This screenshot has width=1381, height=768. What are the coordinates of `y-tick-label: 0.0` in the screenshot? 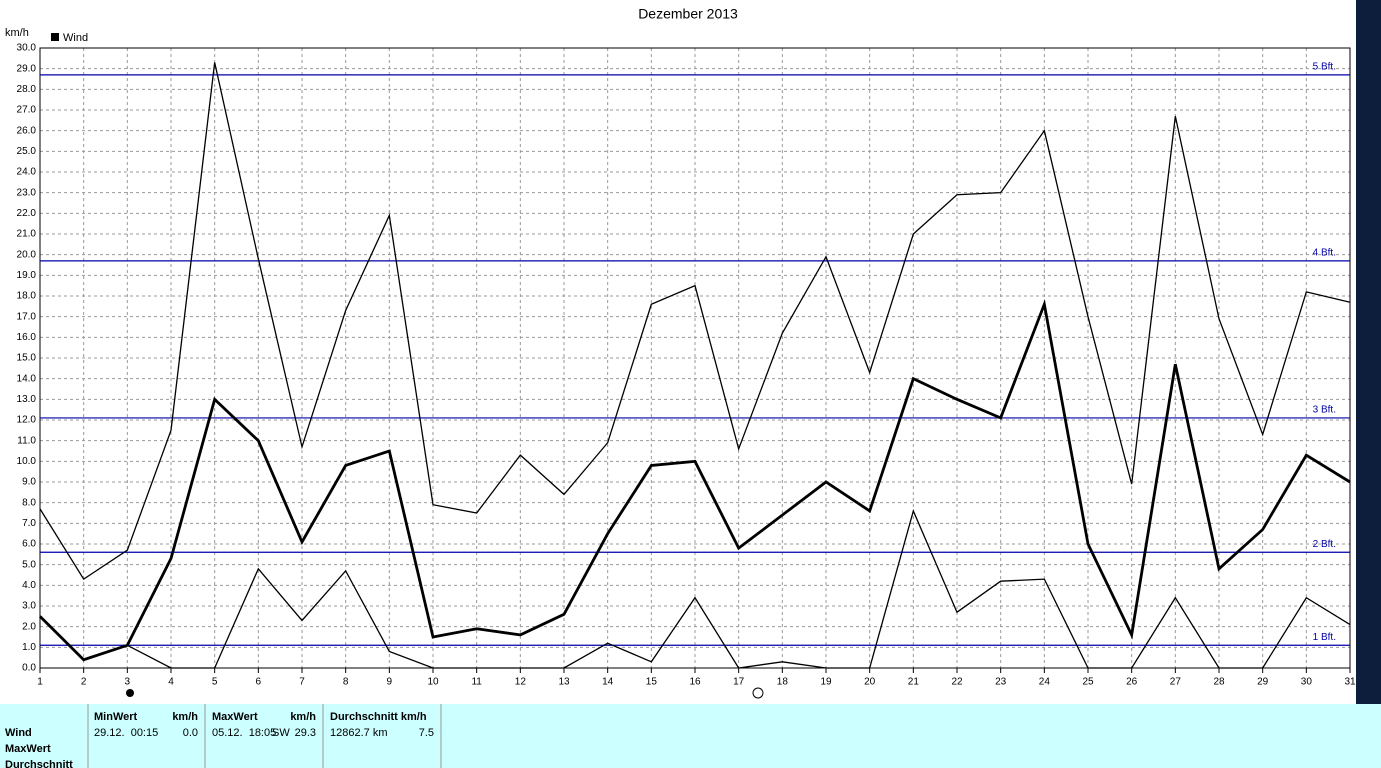 It's located at (29, 668).